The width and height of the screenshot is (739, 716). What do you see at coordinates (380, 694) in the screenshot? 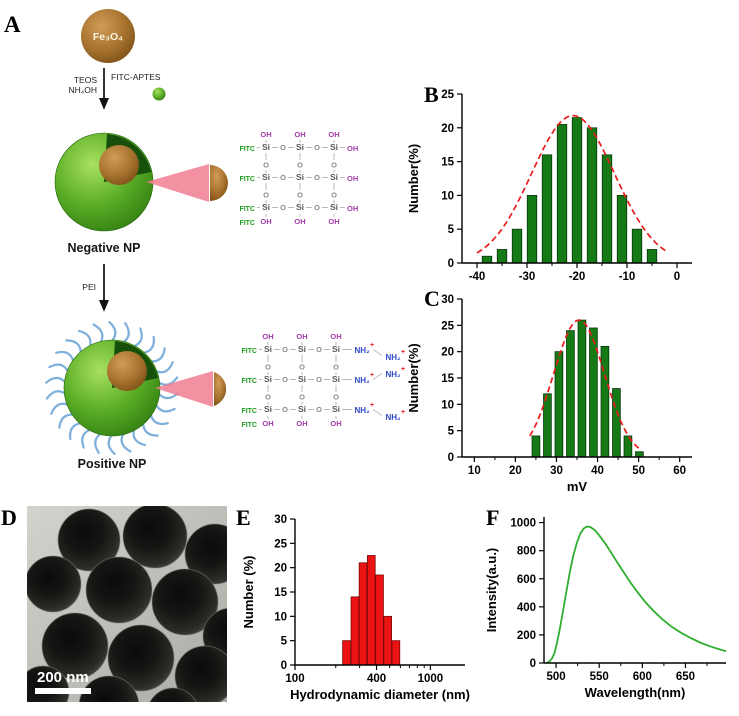
I see `x-axis-label: Hydrodynamic diameter (nm)` at bounding box center [380, 694].